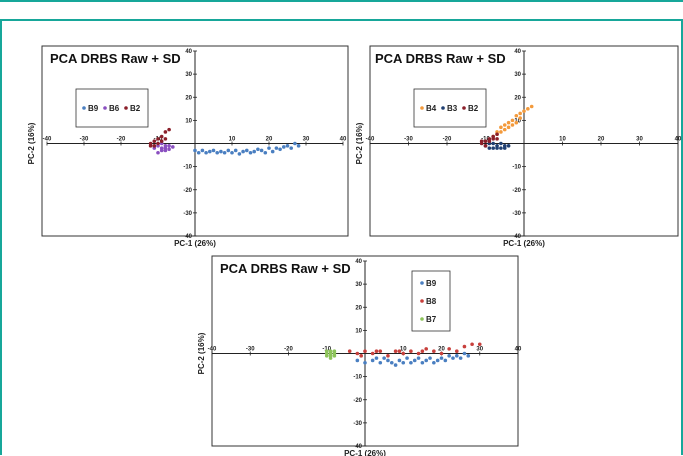 This screenshot has height=456, width=683. What do you see at coordinates (357, 378) in the screenshot?
I see `y-tick-label: -10` at bounding box center [357, 378].